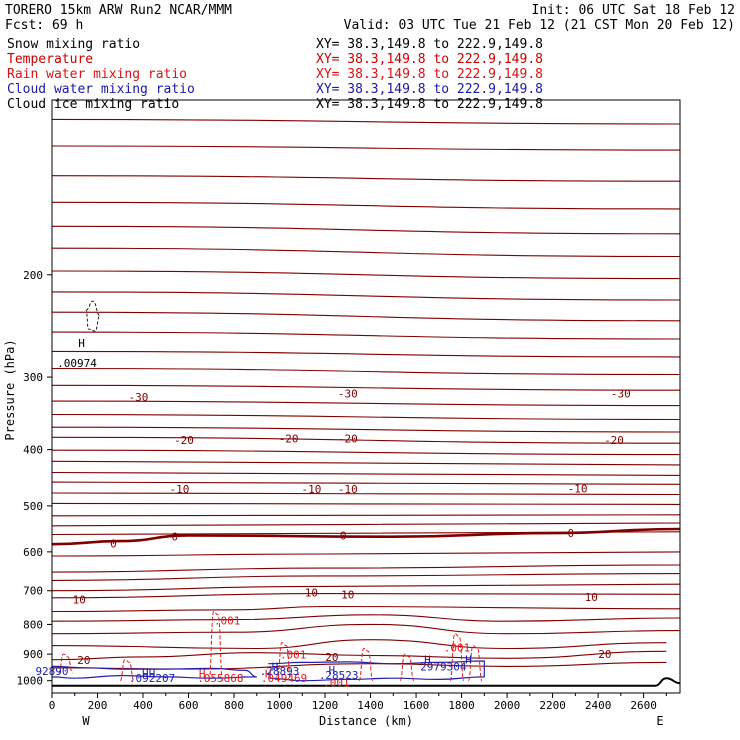  What do you see at coordinates (44, 25) in the screenshot?
I see `header-left-line2: Fcst: 69 h` at bounding box center [44, 25].